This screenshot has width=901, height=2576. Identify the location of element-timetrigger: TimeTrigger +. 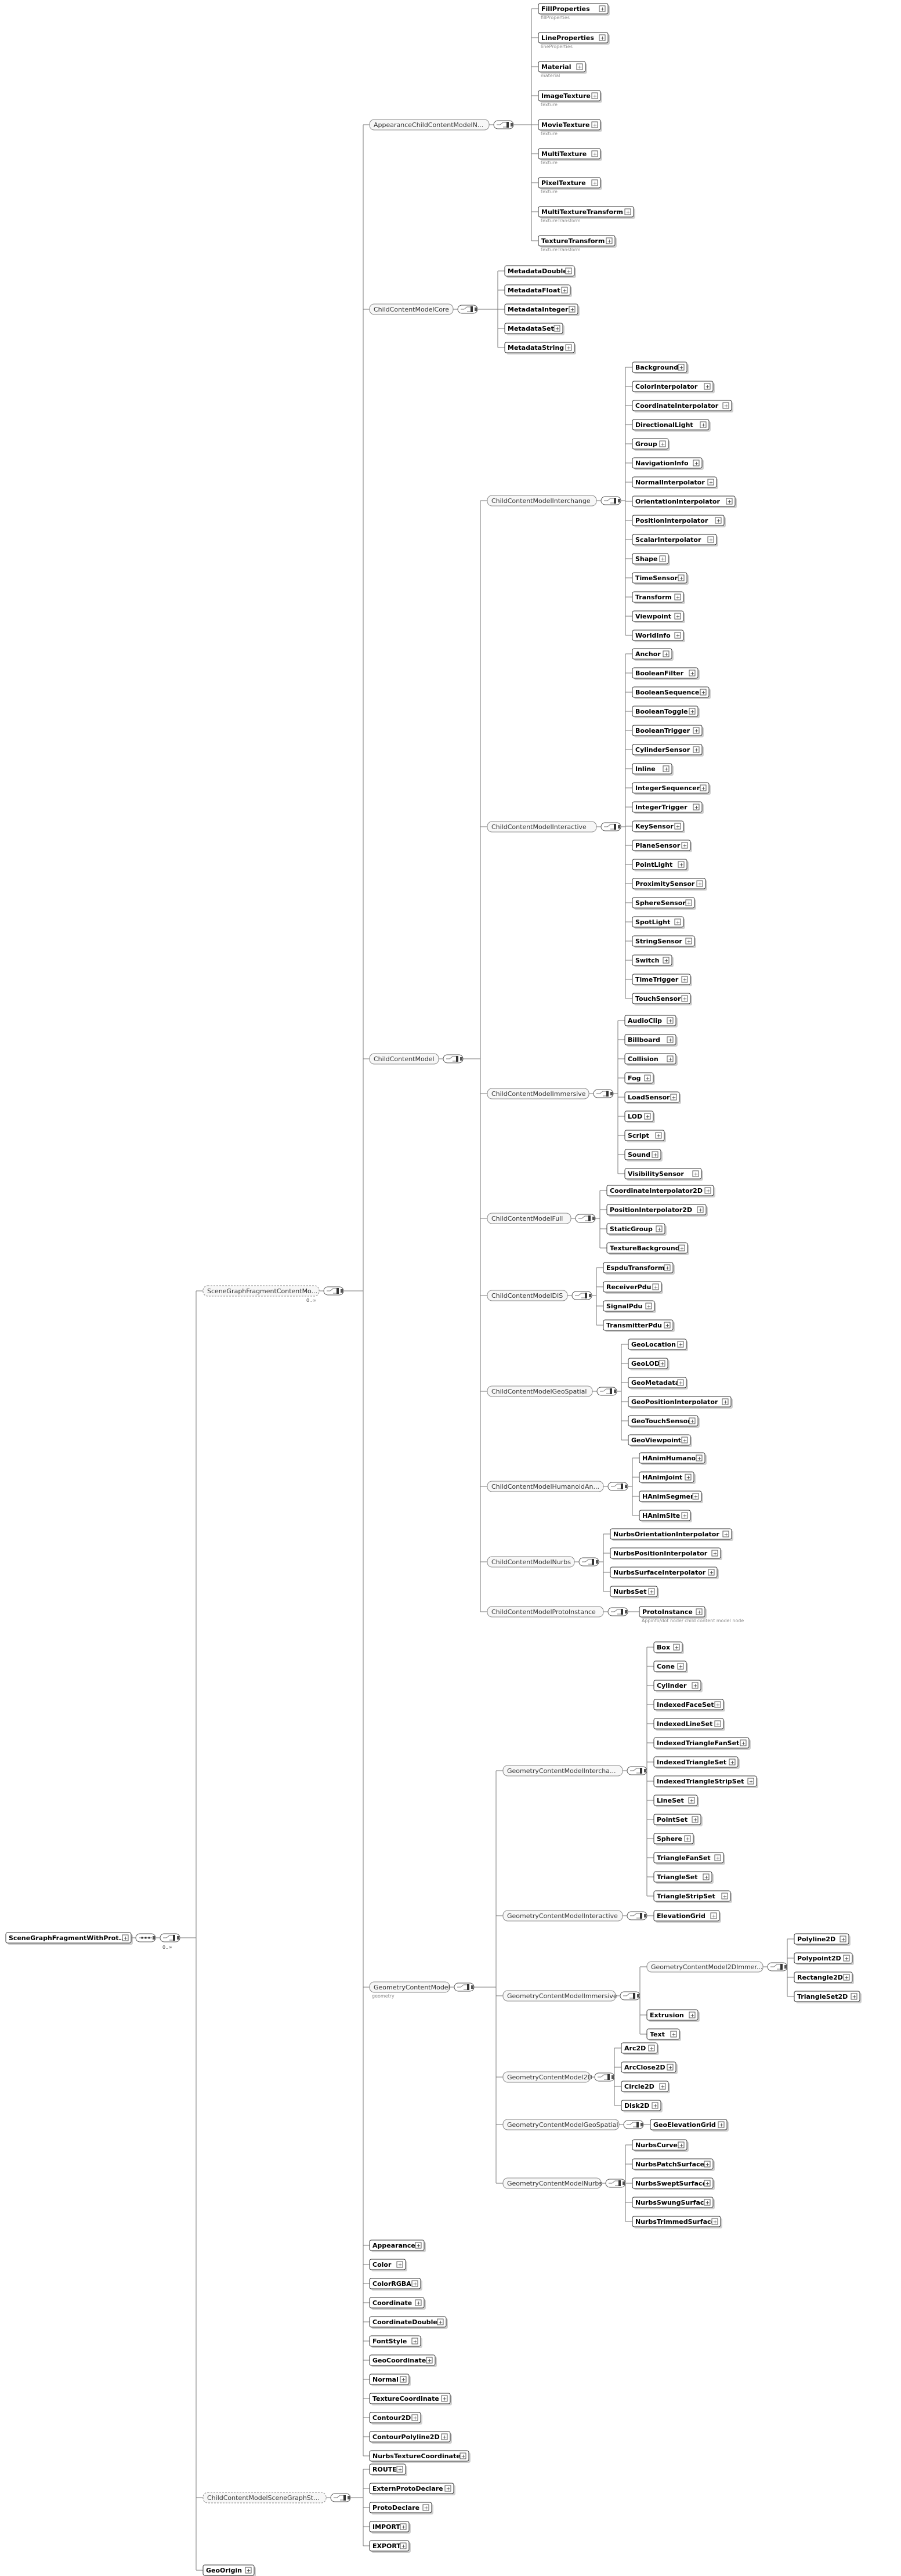
(662, 980).